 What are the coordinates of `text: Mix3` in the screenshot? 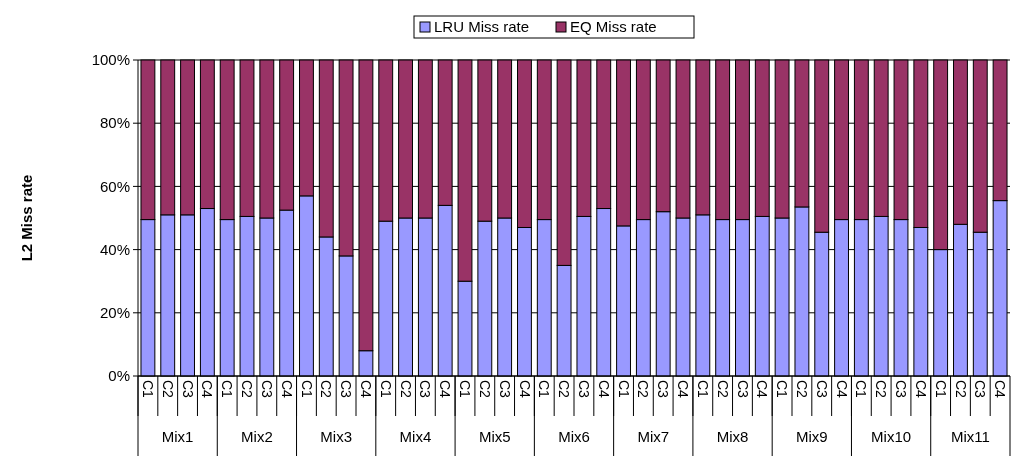 It's located at (336, 436).